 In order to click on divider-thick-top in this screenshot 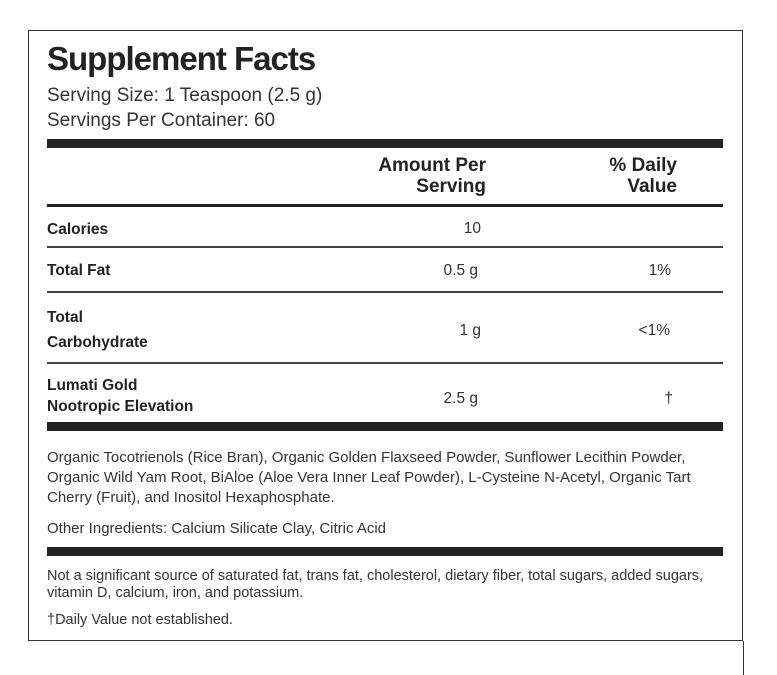, I will do `click(385, 143)`.